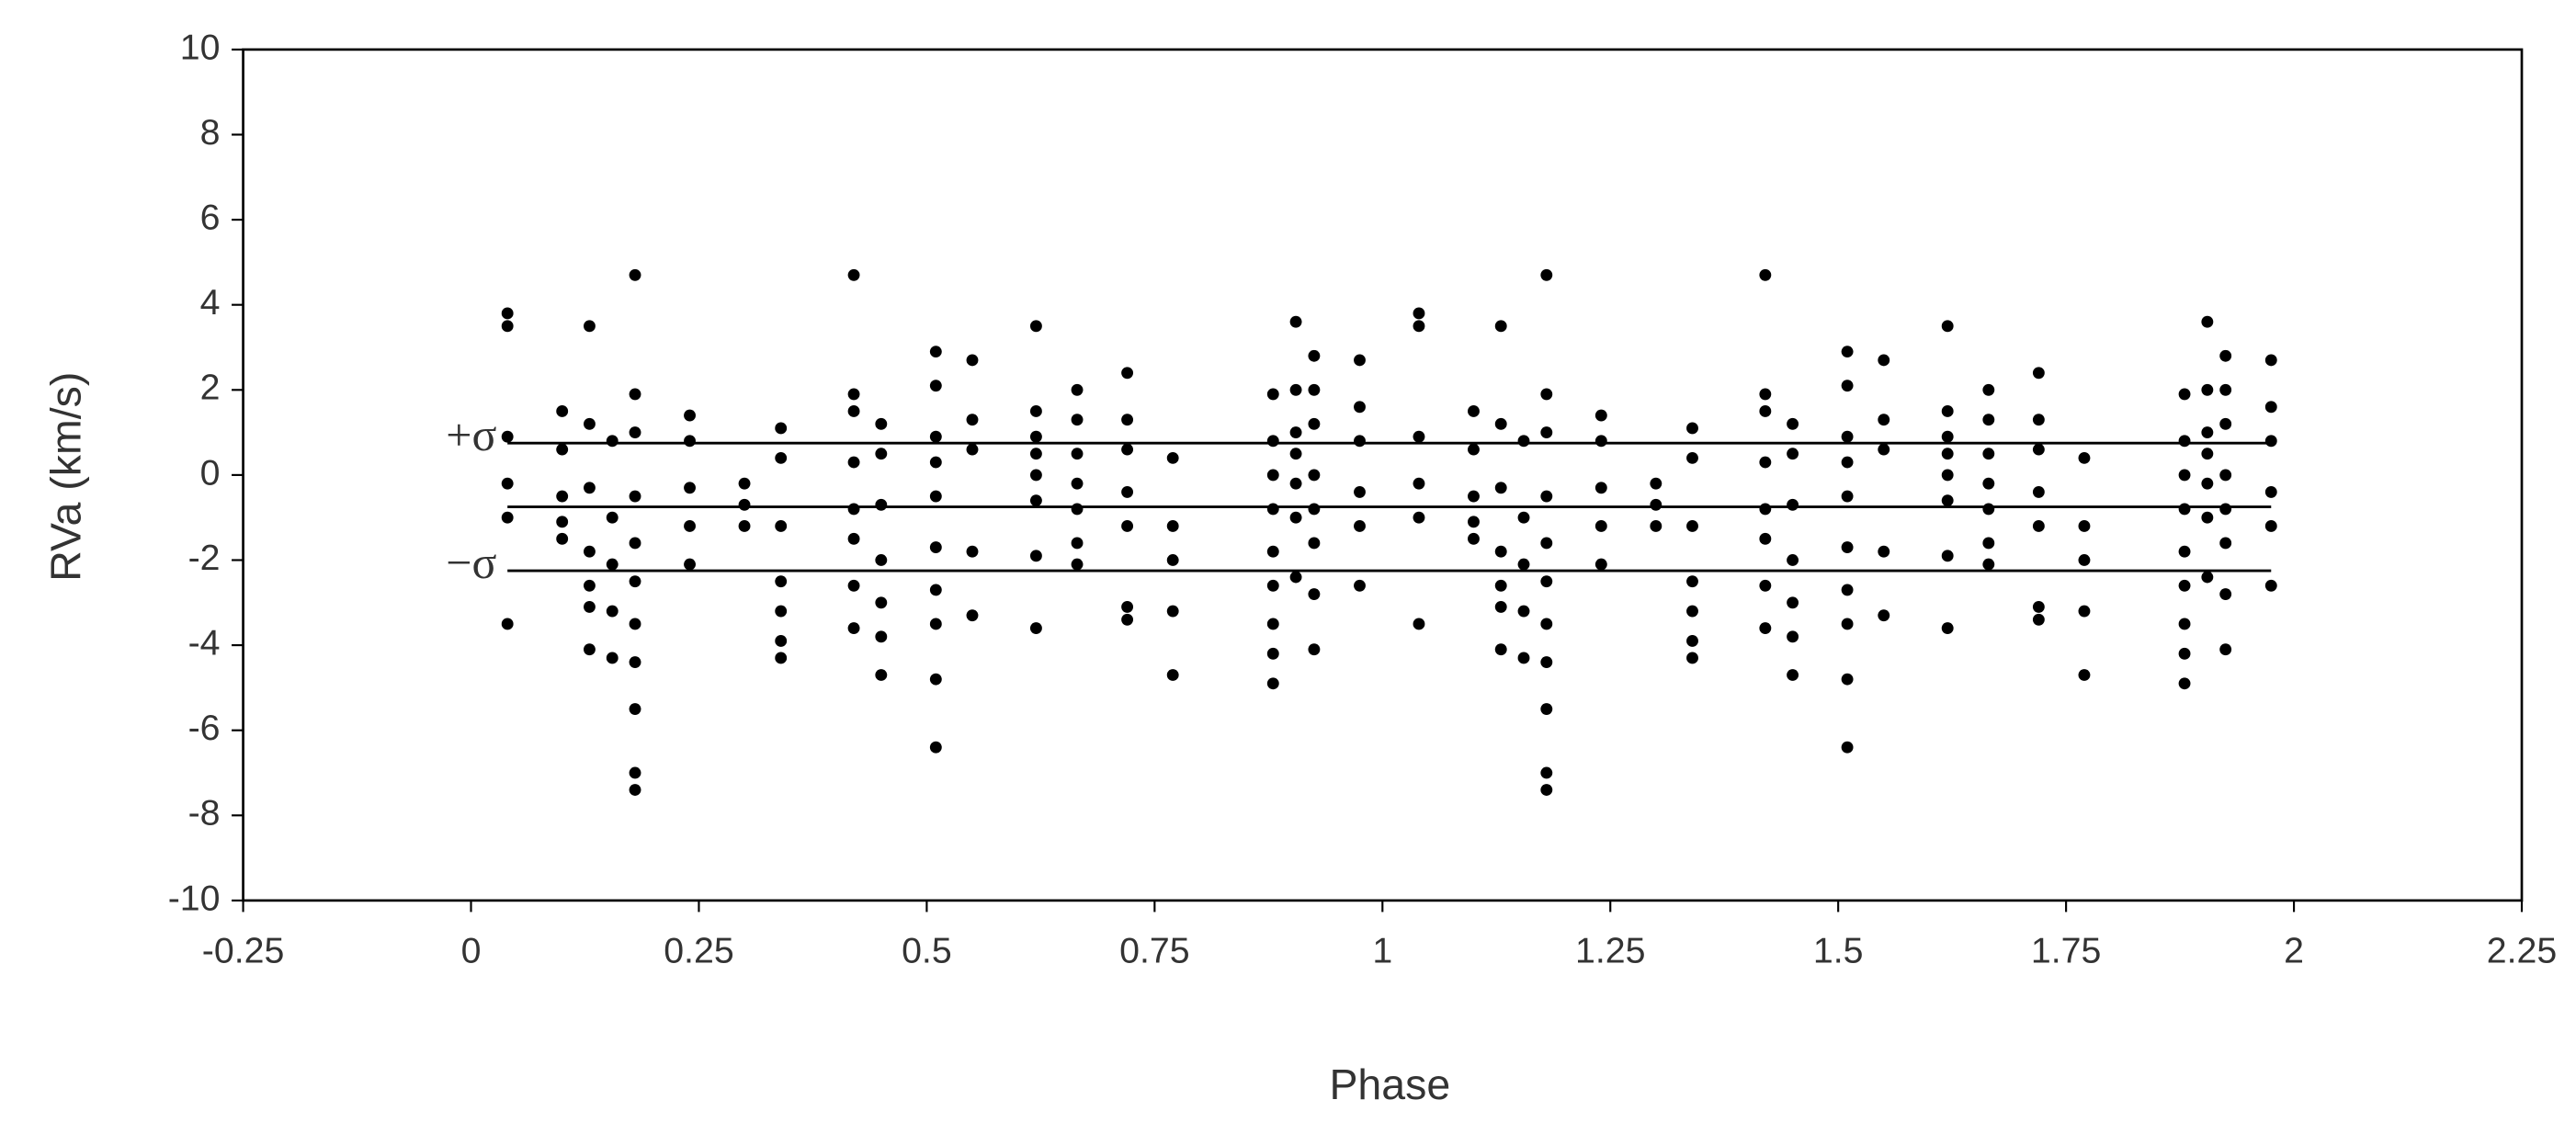 Image resolution: width=2576 pixels, height=1134 pixels. I want to click on x-tick-label: 0, so click(471, 950).